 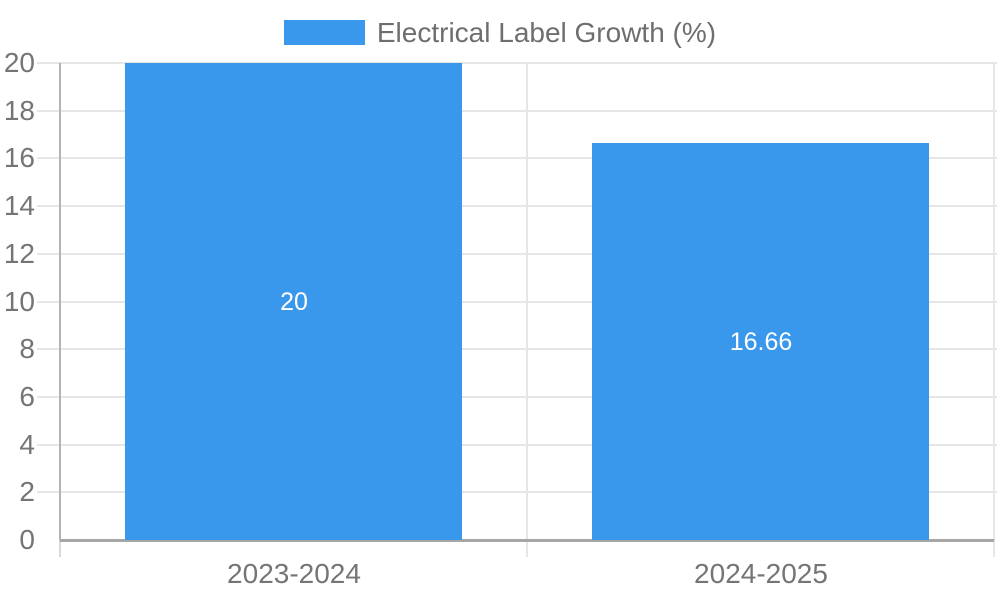 I want to click on bar-value-label: 16.66, so click(x=761, y=342).